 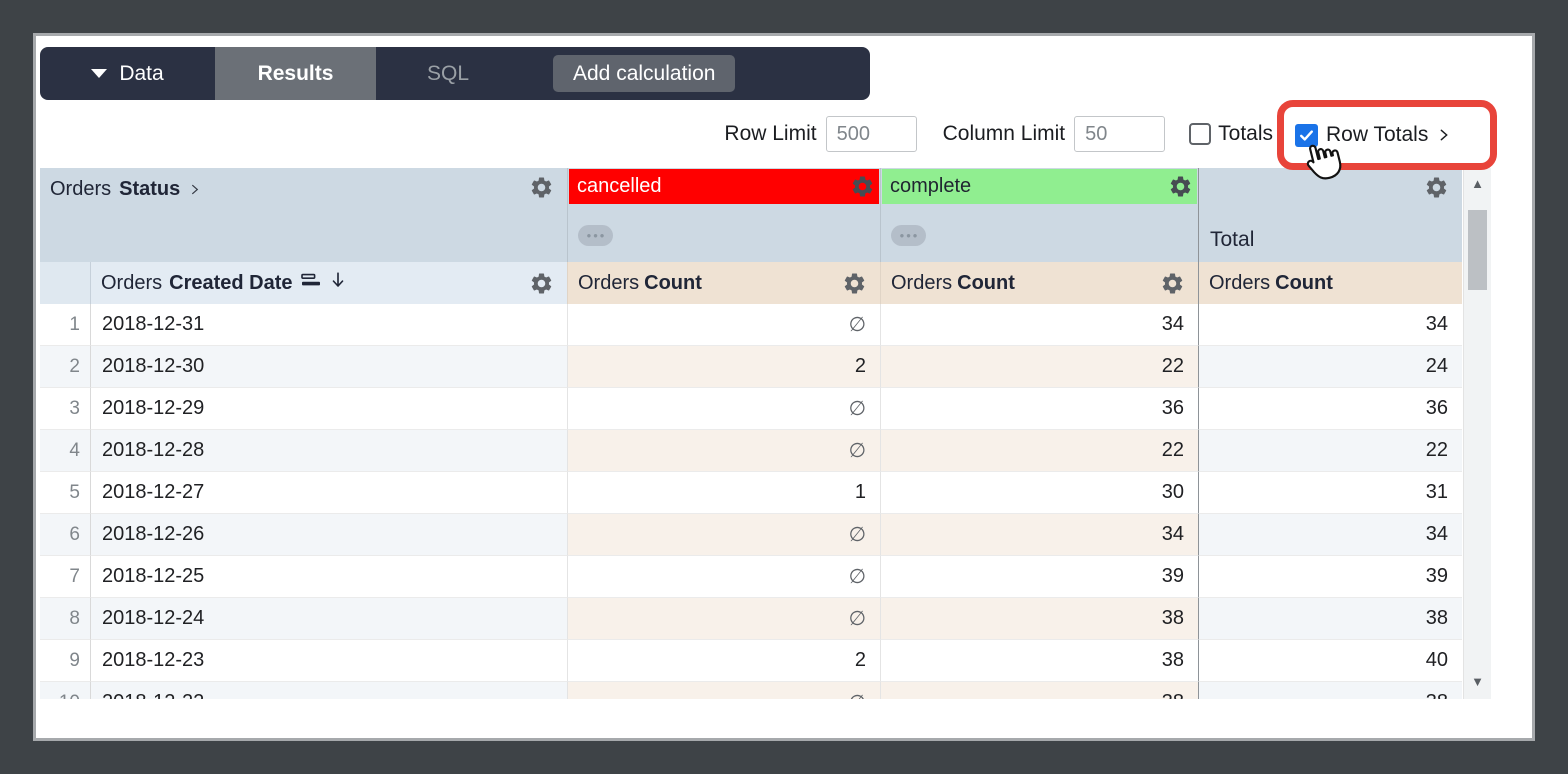 I want to click on table-row: 7 2018-12-25 ∅ 39 39, so click(x=751, y=577).